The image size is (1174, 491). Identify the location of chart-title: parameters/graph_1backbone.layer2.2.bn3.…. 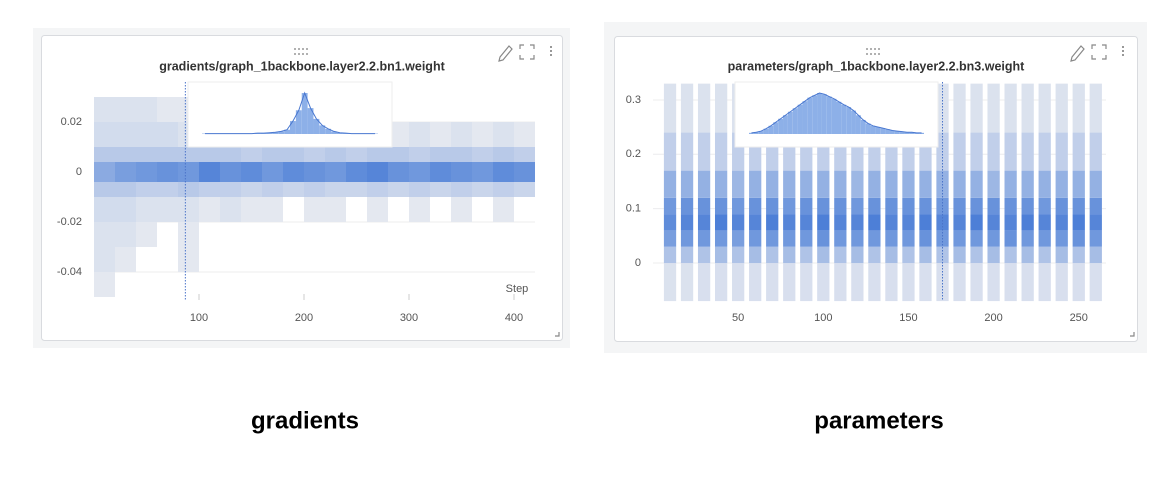
(876, 66).